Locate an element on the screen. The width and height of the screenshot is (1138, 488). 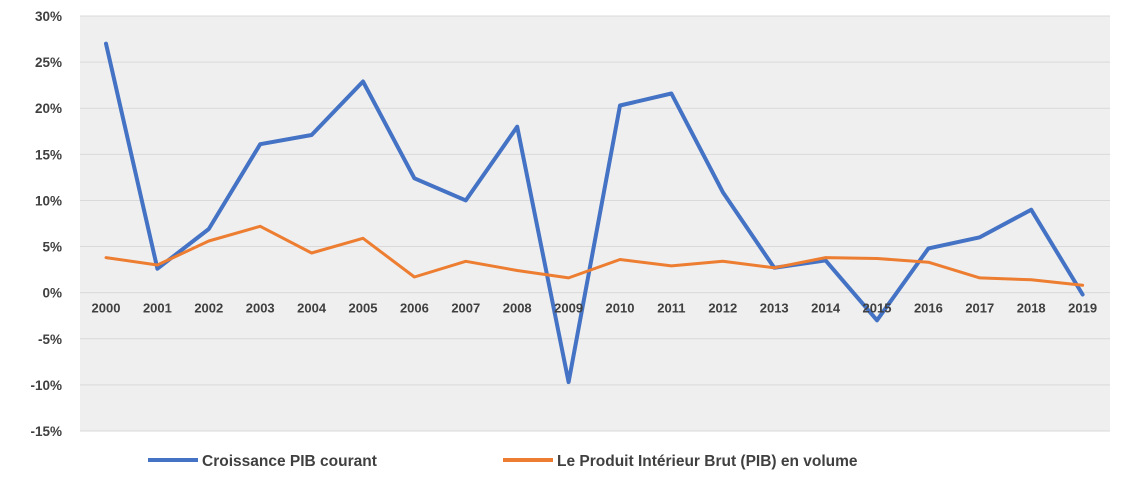
legend-label: Croissance PIB courant is located at coordinates (289, 461).